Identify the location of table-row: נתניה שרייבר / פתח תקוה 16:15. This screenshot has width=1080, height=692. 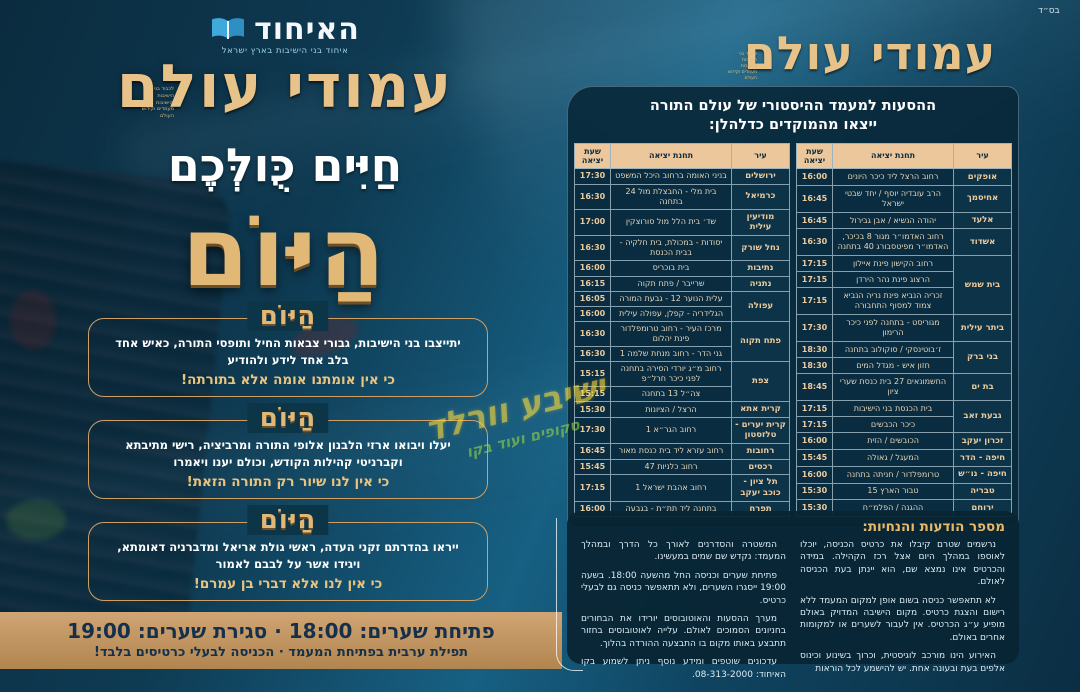
(682, 284).